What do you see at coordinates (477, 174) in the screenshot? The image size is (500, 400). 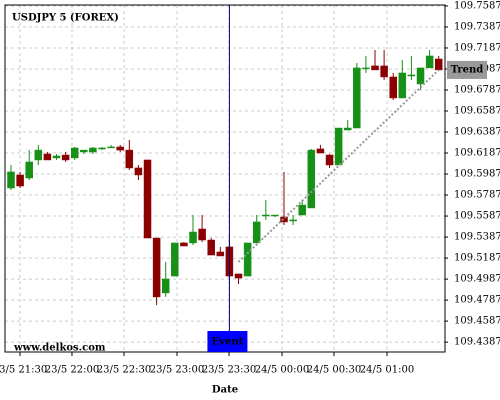 I see `y-tick-label: 109.5987` at bounding box center [477, 174].